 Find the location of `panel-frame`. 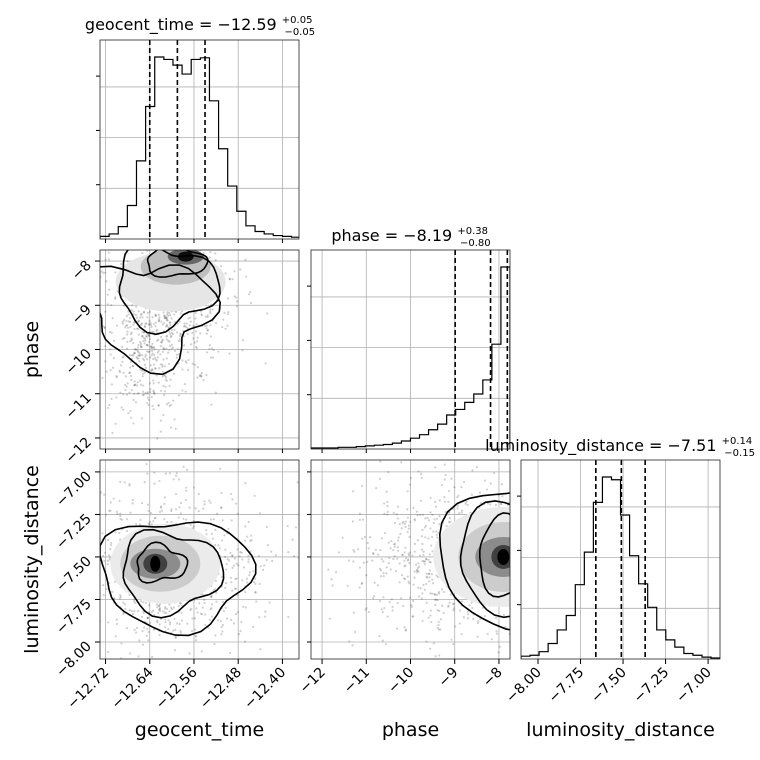

panel-frame is located at coordinates (620, 559).